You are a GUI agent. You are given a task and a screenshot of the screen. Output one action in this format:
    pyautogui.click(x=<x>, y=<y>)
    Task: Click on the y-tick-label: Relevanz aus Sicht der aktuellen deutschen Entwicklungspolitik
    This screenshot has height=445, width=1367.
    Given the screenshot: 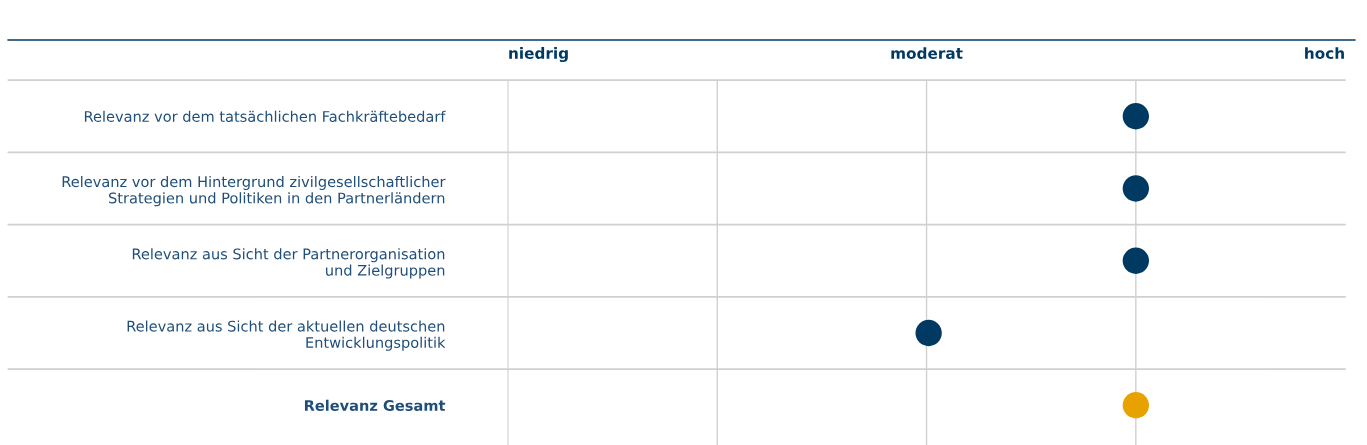 What is the action you would take?
    pyautogui.click(x=286, y=335)
    